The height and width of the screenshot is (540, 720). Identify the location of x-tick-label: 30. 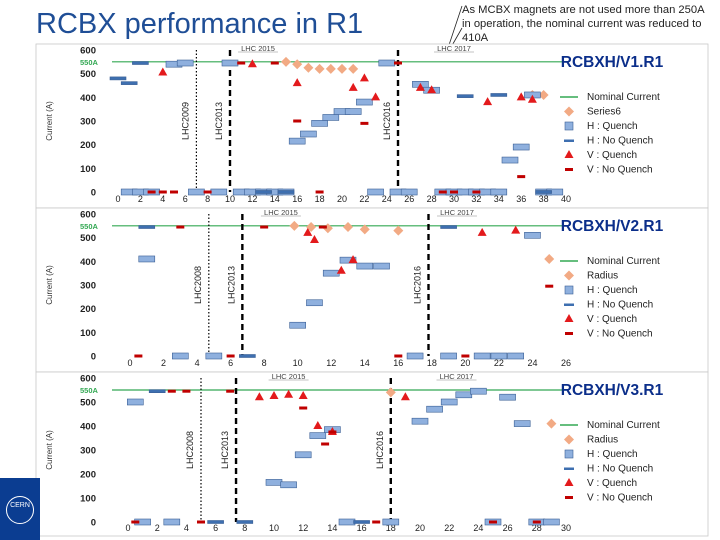
(566, 528).